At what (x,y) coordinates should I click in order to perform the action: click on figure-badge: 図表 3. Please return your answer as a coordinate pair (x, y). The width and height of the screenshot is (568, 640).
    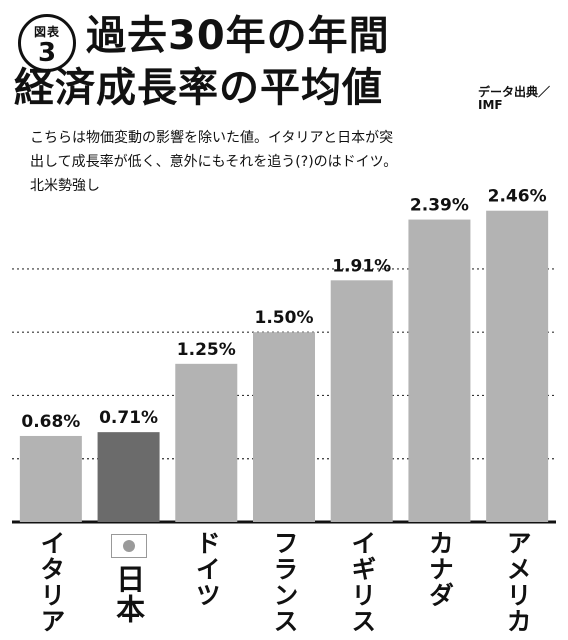
    Looking at the image, I should click on (47, 43).